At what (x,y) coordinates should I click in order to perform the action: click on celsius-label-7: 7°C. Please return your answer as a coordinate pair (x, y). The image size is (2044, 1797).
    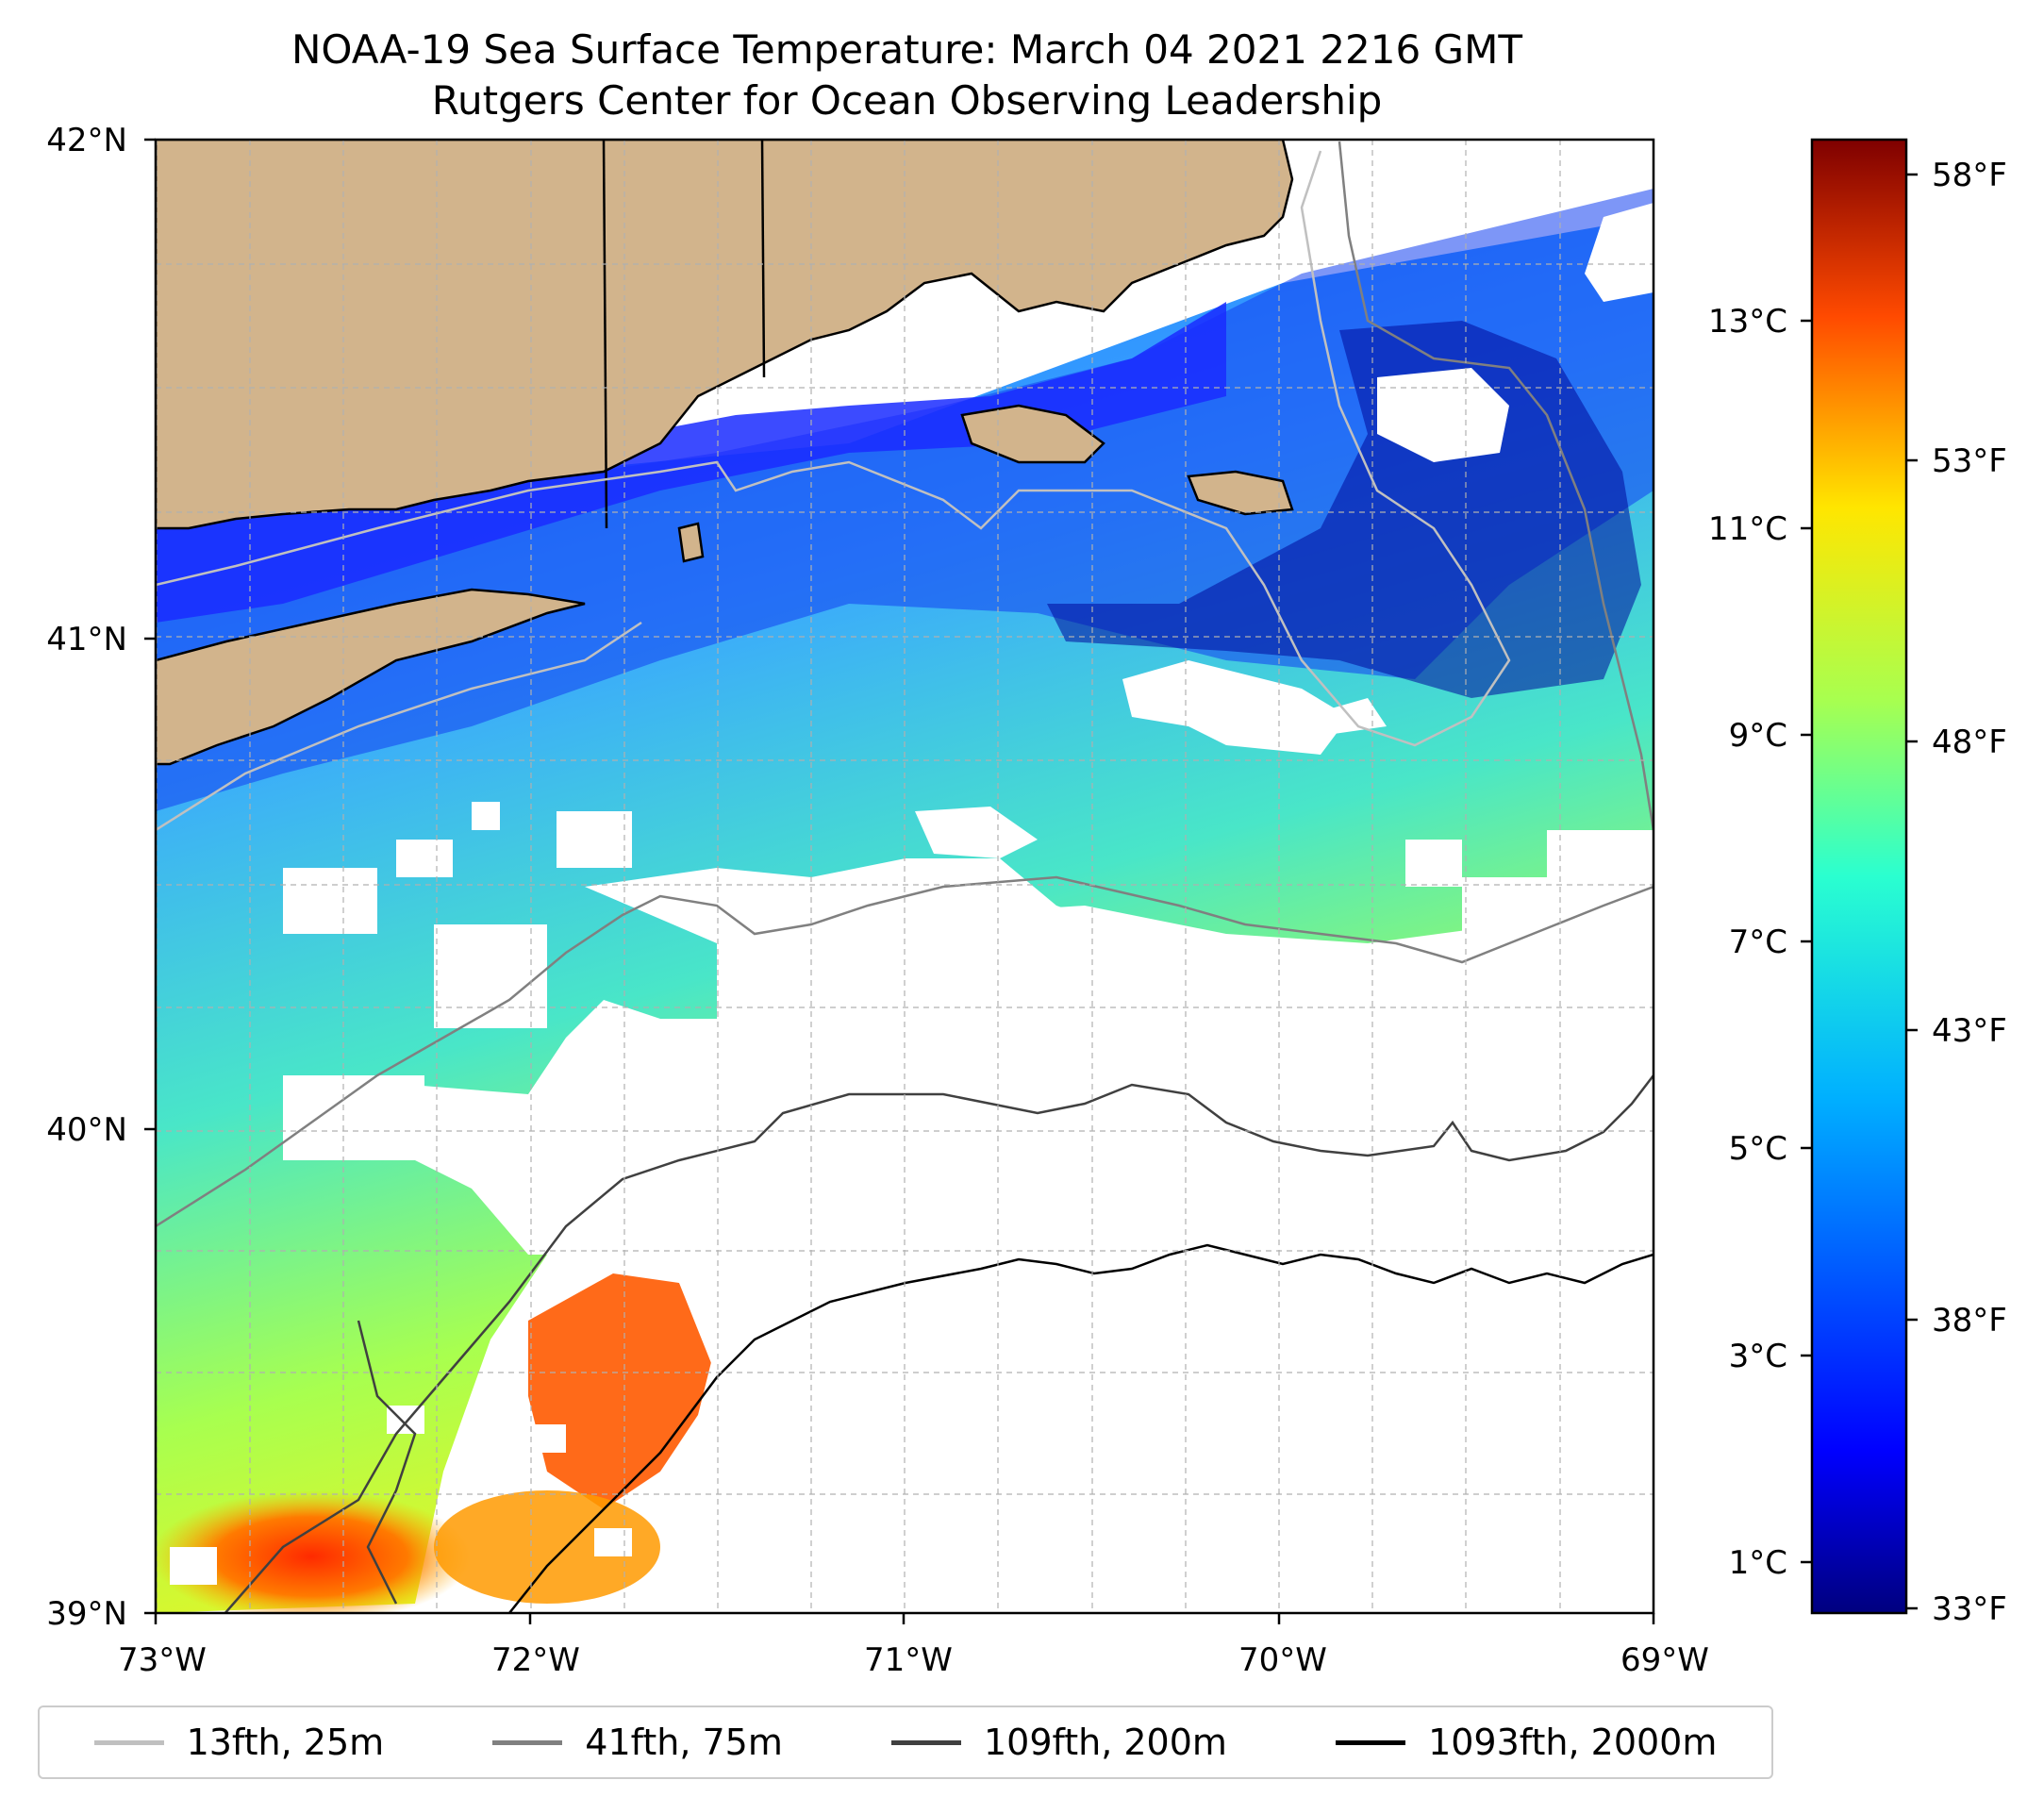
    Looking at the image, I should click on (1758, 942).